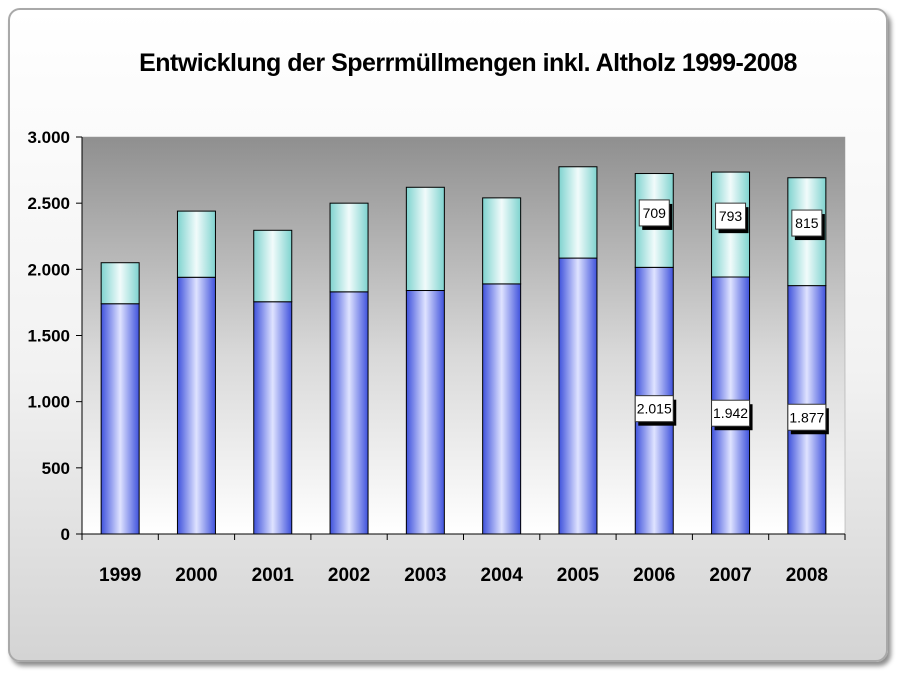 The image size is (900, 675). I want to click on data-label: 1.877, so click(806, 417).